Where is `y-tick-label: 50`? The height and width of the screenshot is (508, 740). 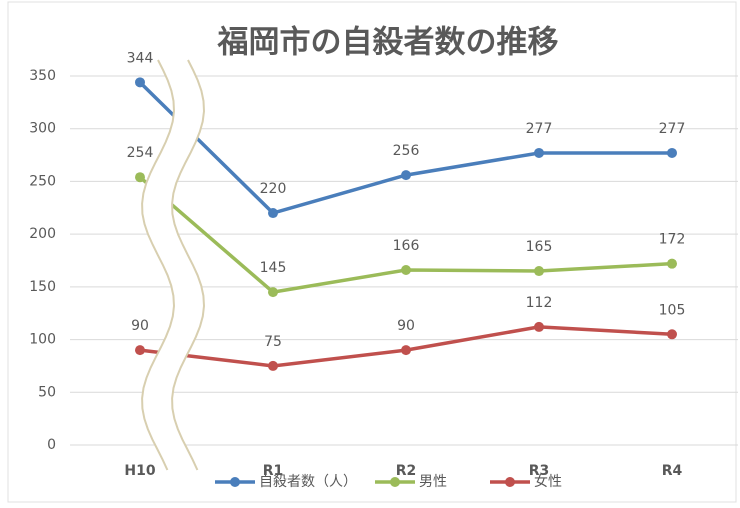
y-tick-label: 50 is located at coordinates (47, 392).